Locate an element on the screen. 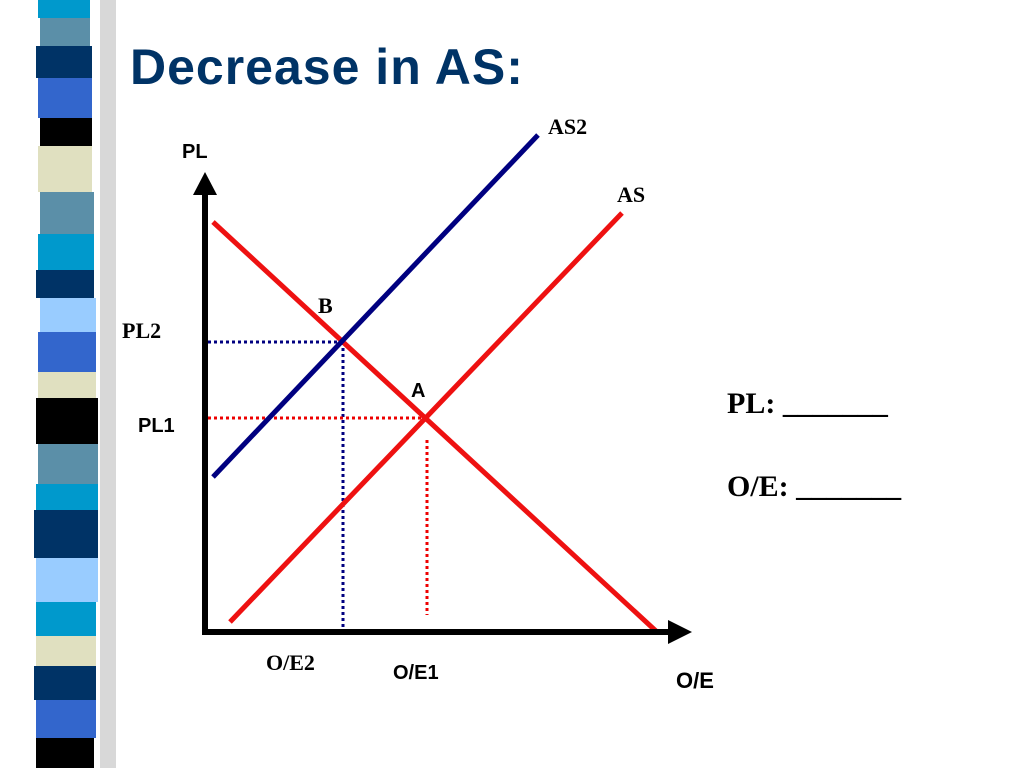 The width and height of the screenshot is (1024, 768). x-level-label: O/E2 is located at coordinates (290, 662).